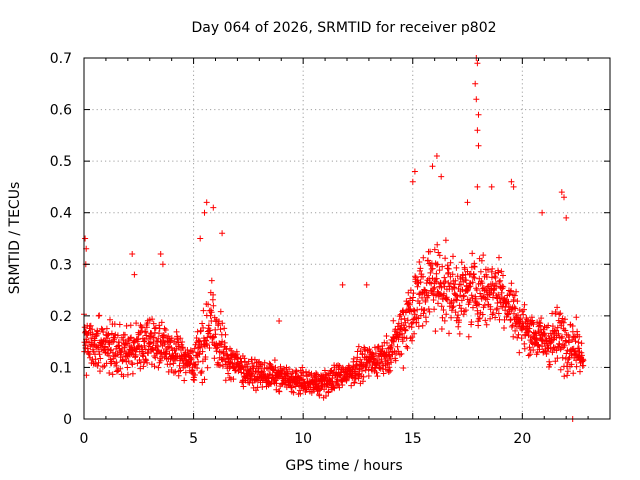  I want to click on y-axis-label: SRMTID / TECUs, so click(15, 238).